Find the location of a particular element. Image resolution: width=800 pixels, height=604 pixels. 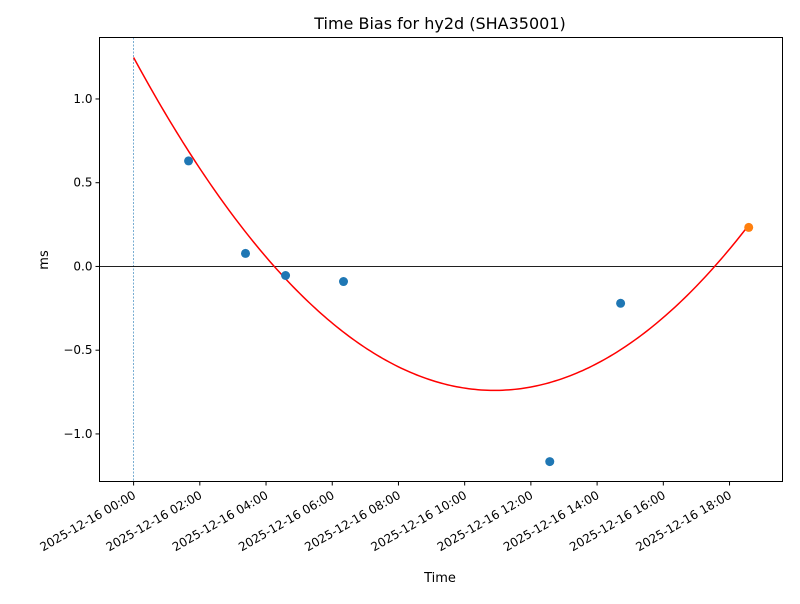

y-tick-label: −1.0 is located at coordinates (77, 434).